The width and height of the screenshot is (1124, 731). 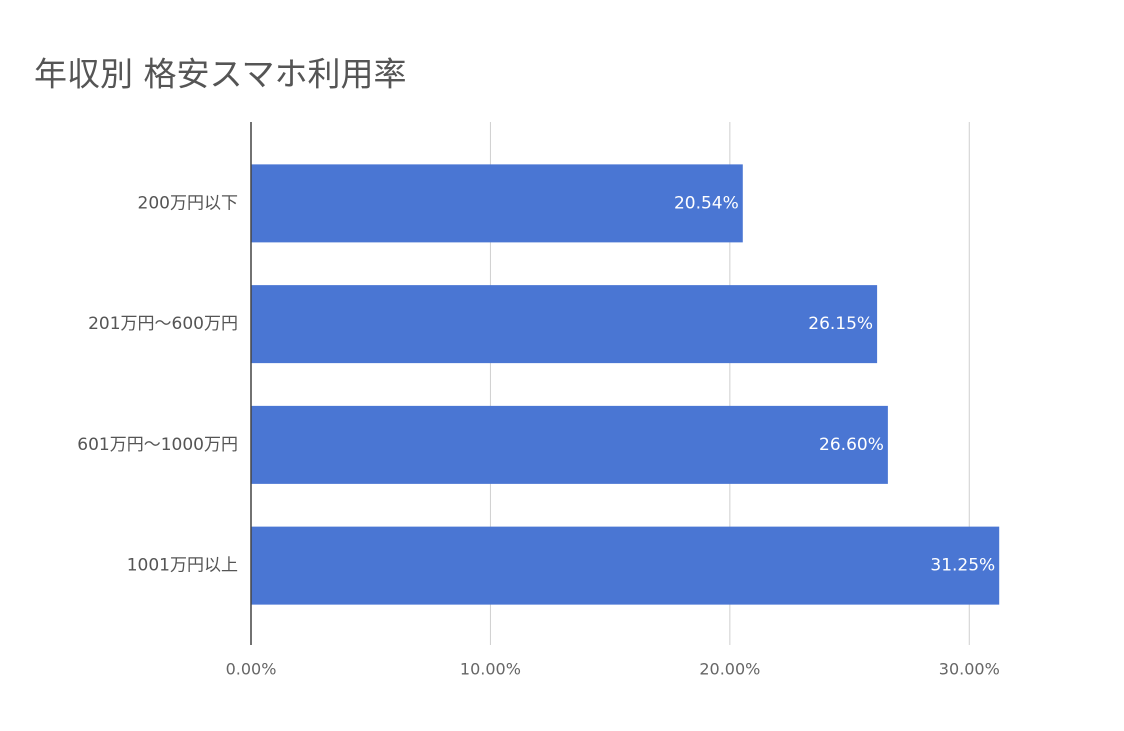 What do you see at coordinates (251, 669) in the screenshot?
I see `x-tick-label: 0.00%` at bounding box center [251, 669].